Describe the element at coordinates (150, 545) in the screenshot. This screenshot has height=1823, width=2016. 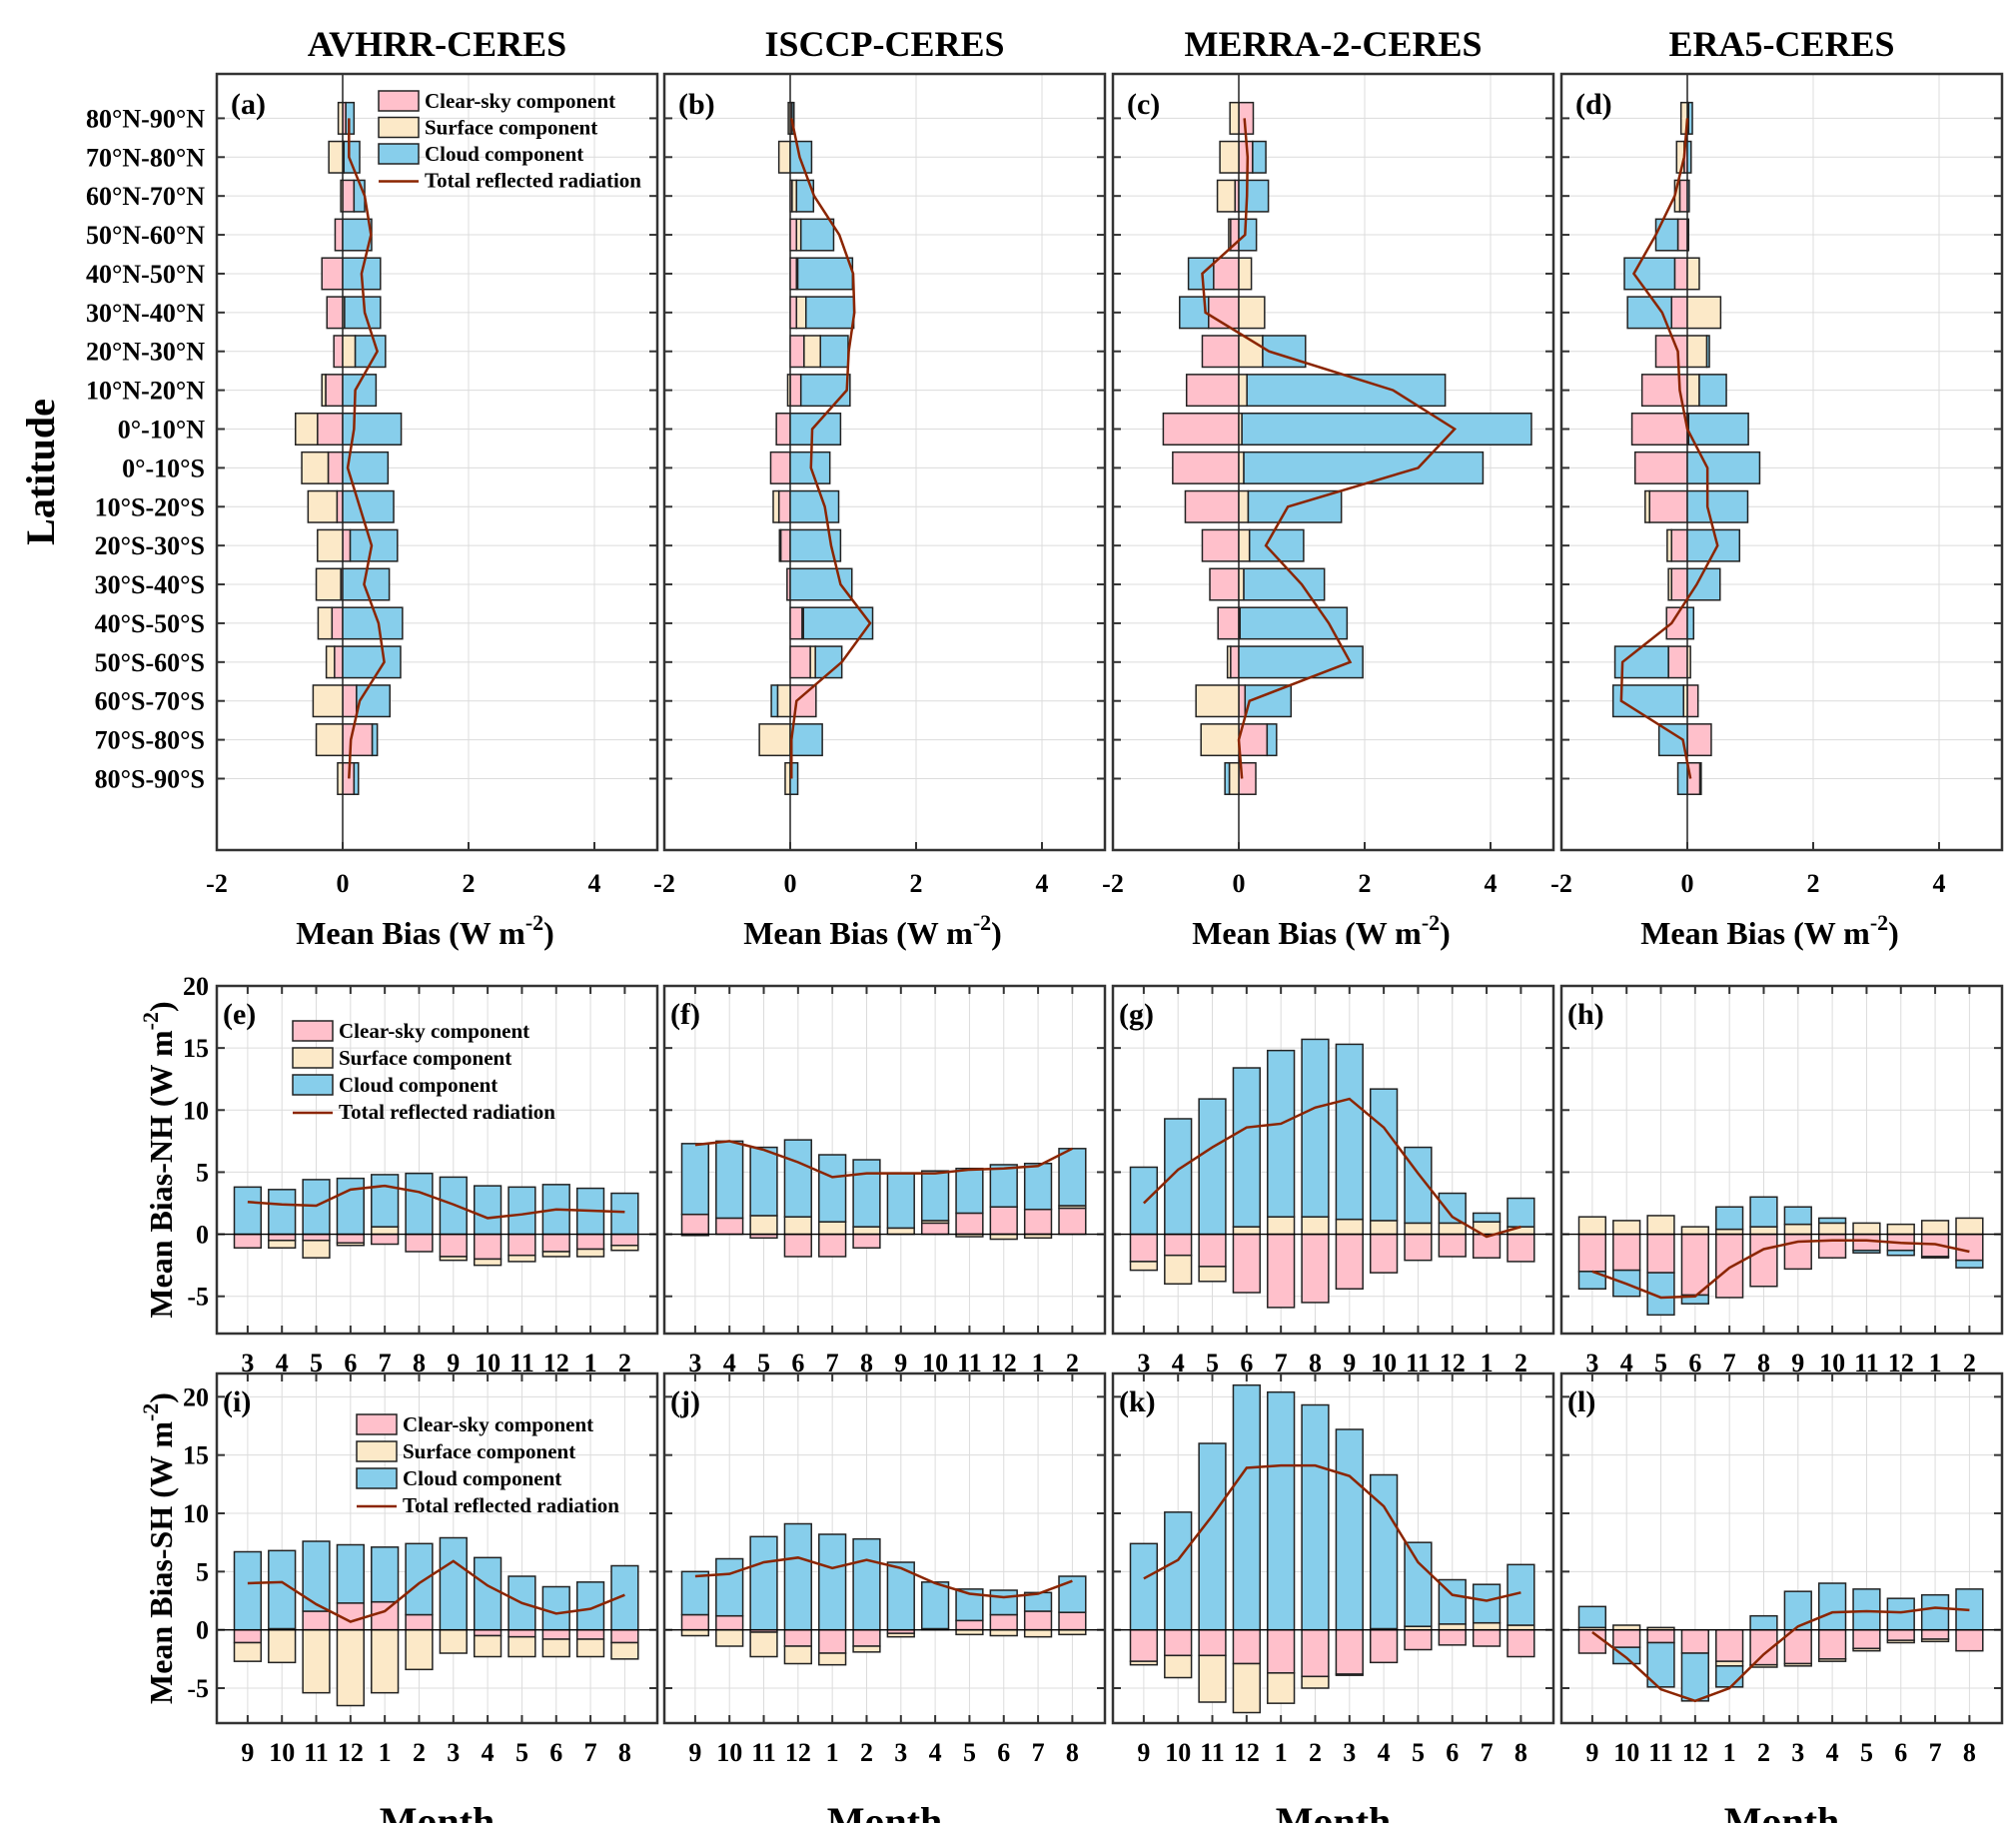
I see `ytick-label: 20°S-30°S` at that location.